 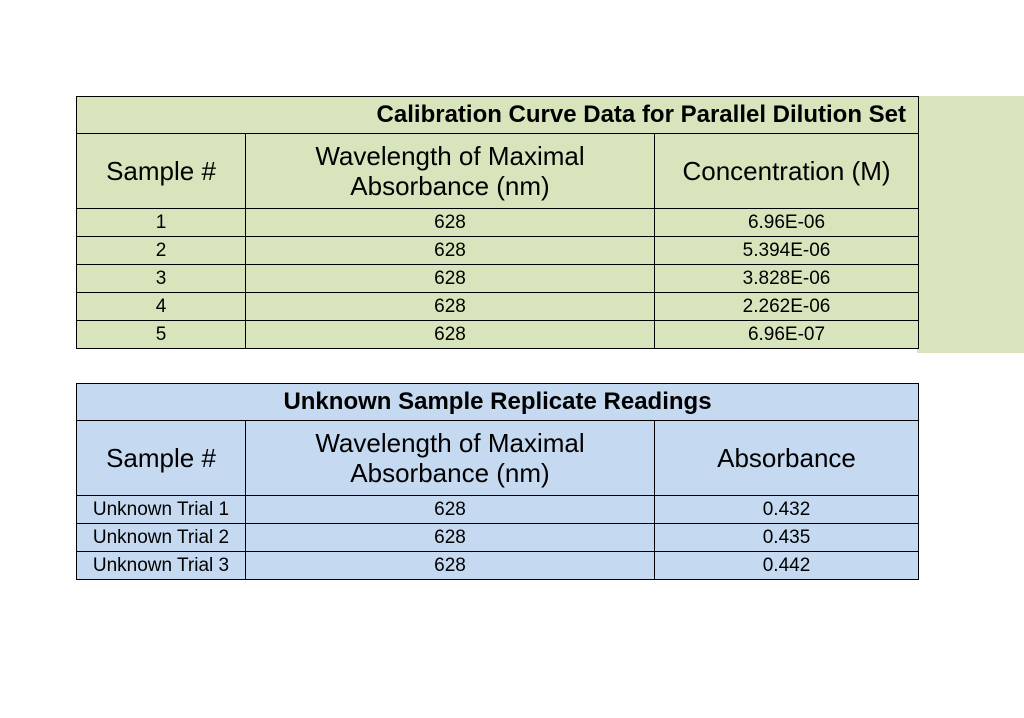 I want to click on cell-concentration: 5.394E-06, so click(x=786, y=250).